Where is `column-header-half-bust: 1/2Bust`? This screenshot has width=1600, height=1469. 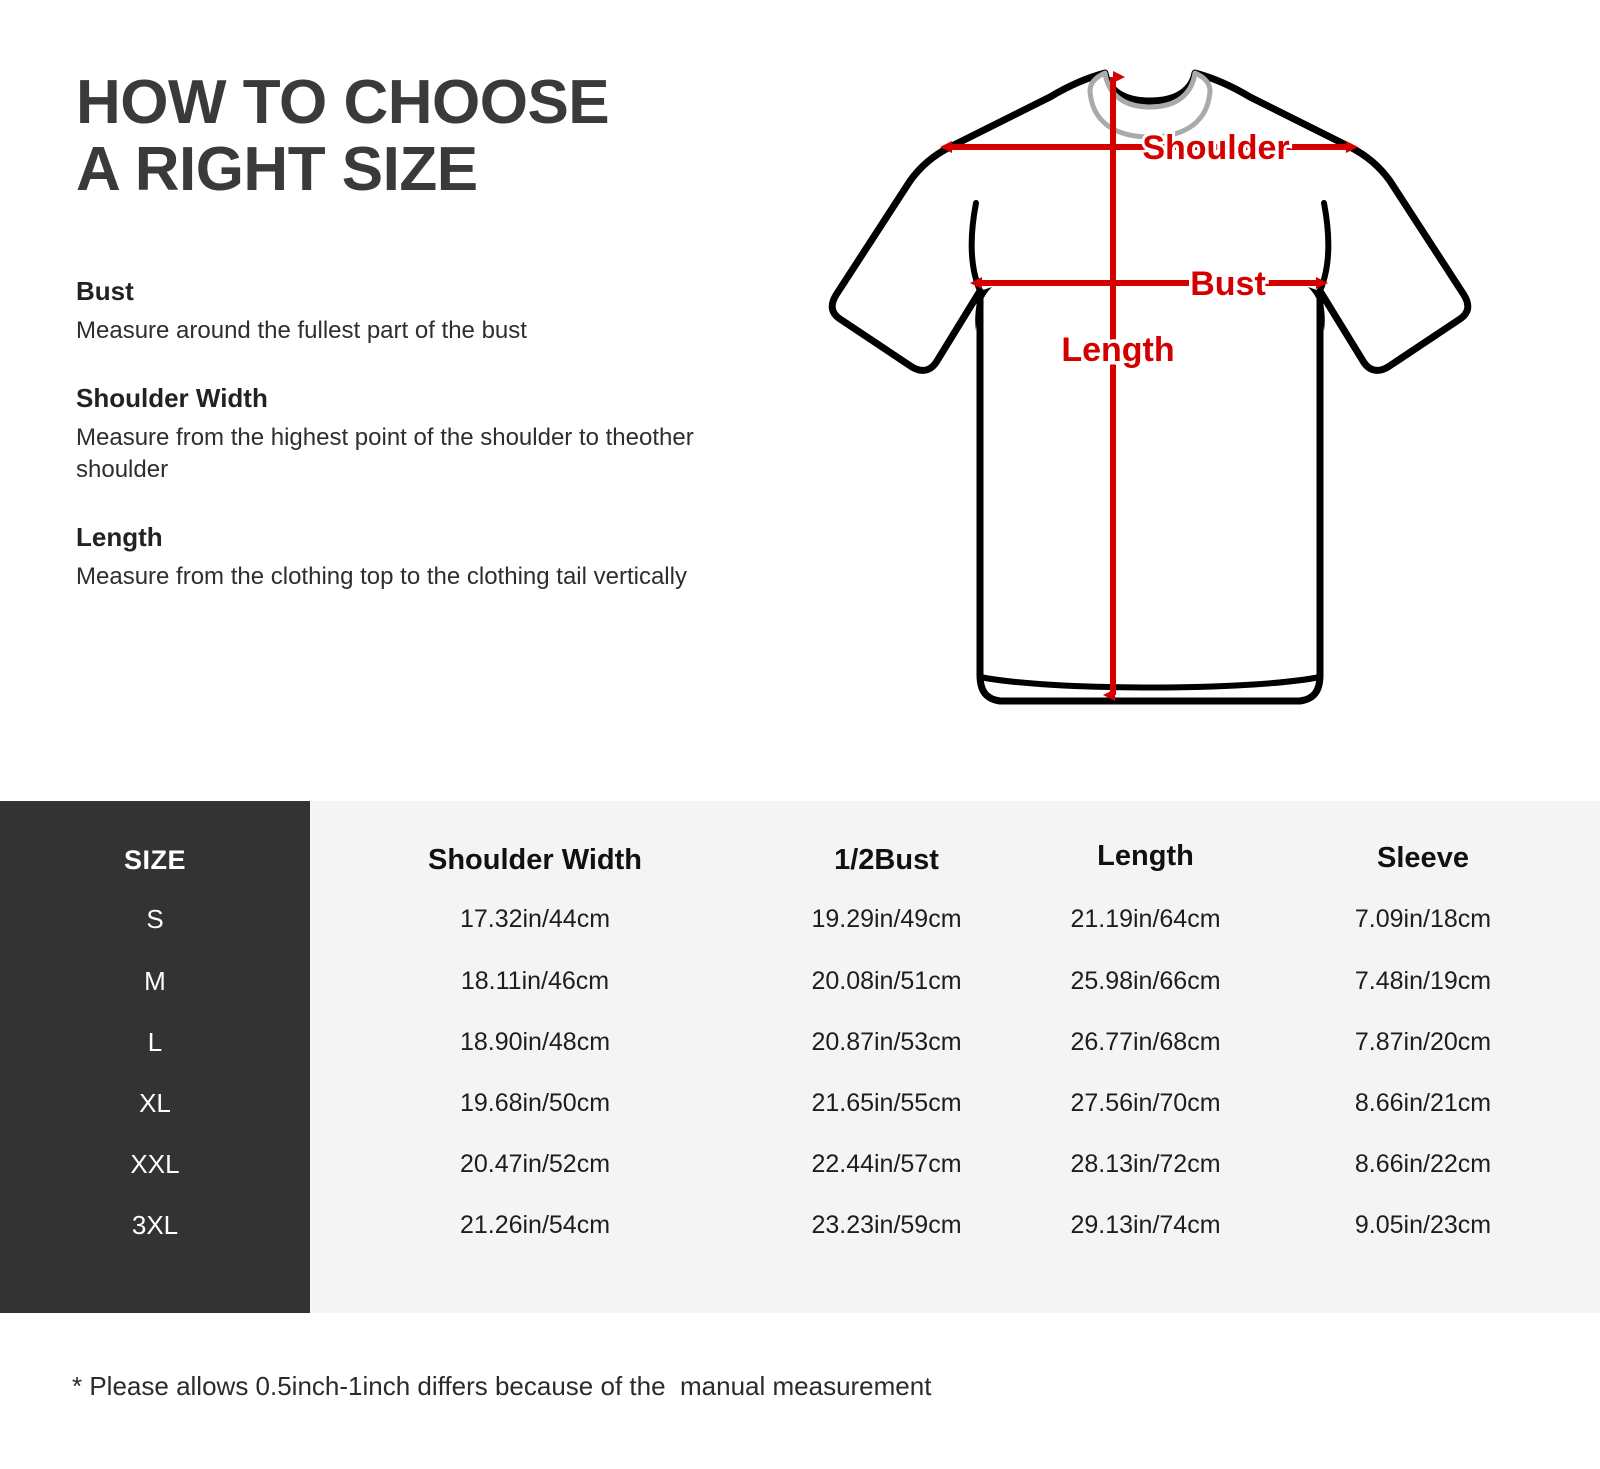
column-header-half-bust: 1/2Bust is located at coordinates (886, 859).